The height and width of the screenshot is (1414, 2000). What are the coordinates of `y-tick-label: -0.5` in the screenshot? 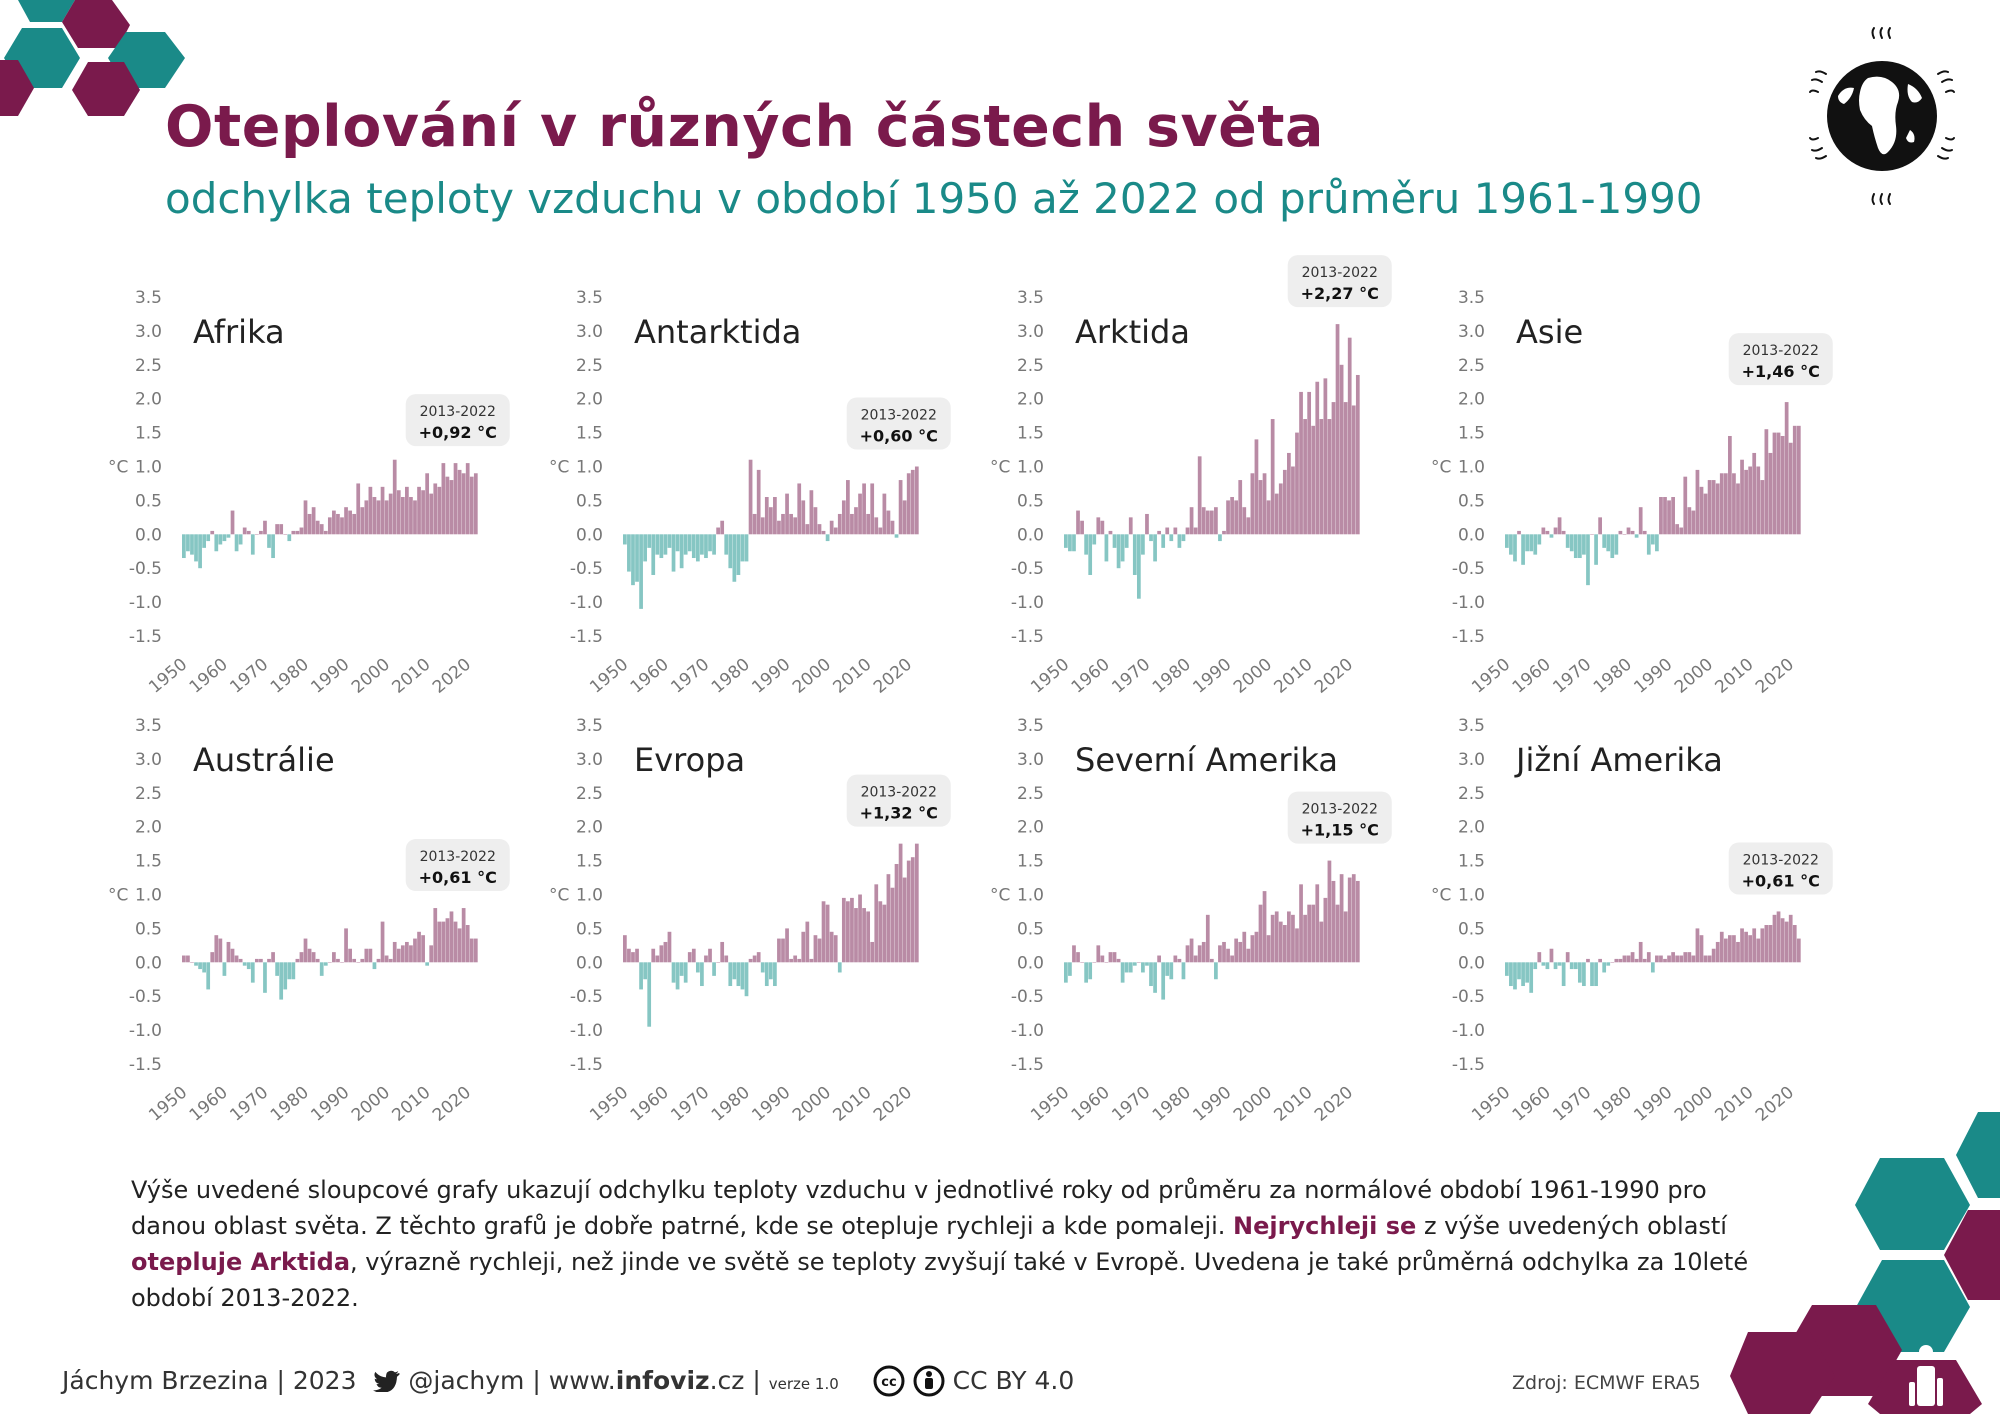 It's located at (145, 569).